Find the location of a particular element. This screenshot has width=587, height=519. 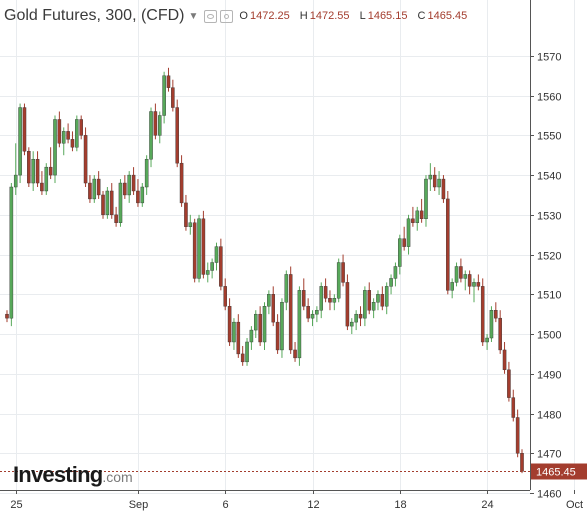

settings-icon is located at coordinates (227, 16).